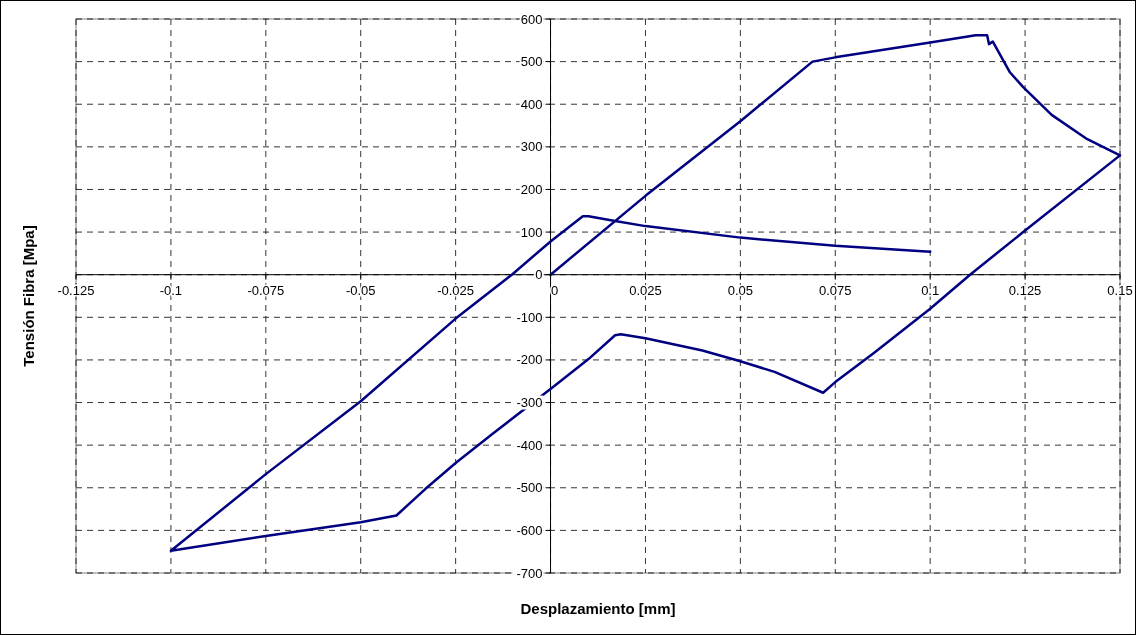 The image size is (1136, 635). What do you see at coordinates (554, 290) in the screenshot?
I see `x-tick-label: 0` at bounding box center [554, 290].